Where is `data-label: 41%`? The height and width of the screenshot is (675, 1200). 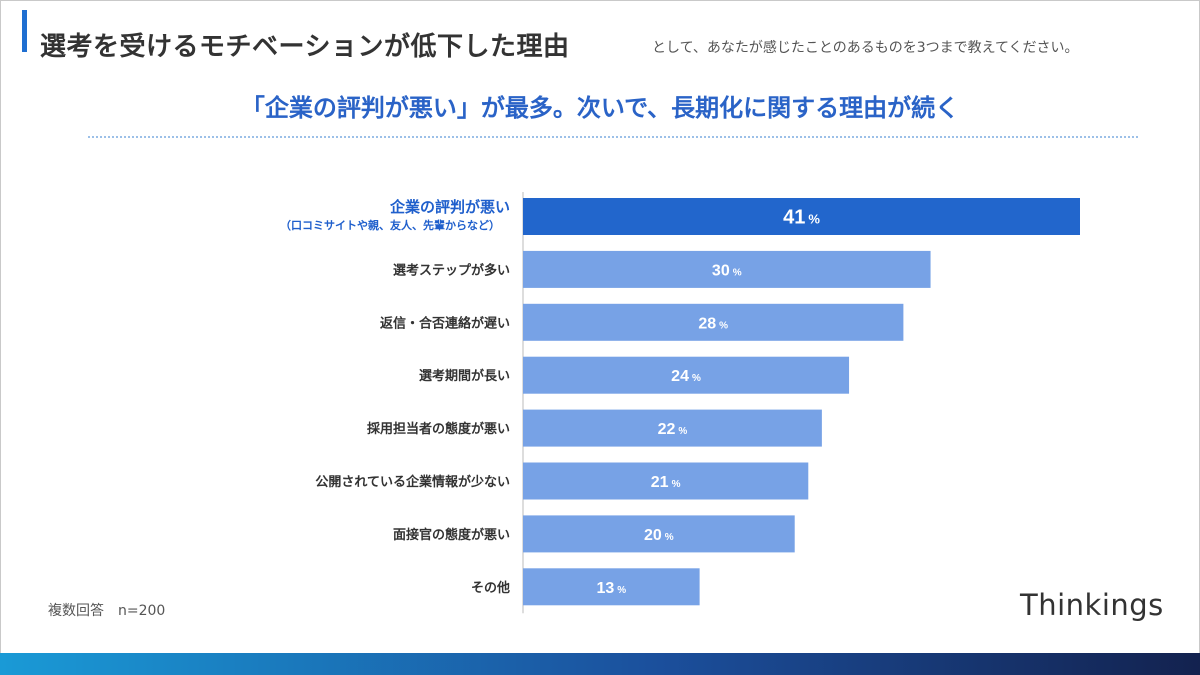 data-label: 41% is located at coordinates (801, 218).